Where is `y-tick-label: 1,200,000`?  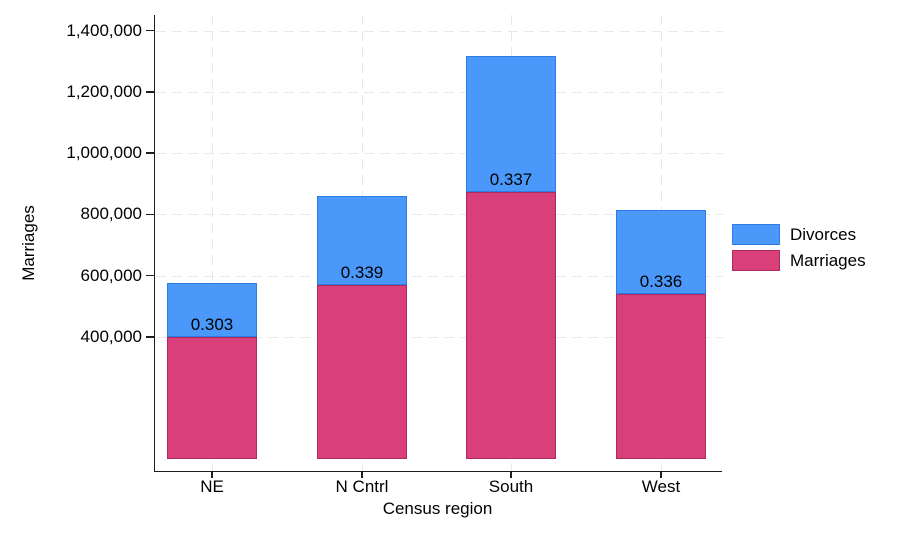 y-tick-label: 1,200,000 is located at coordinates (104, 91).